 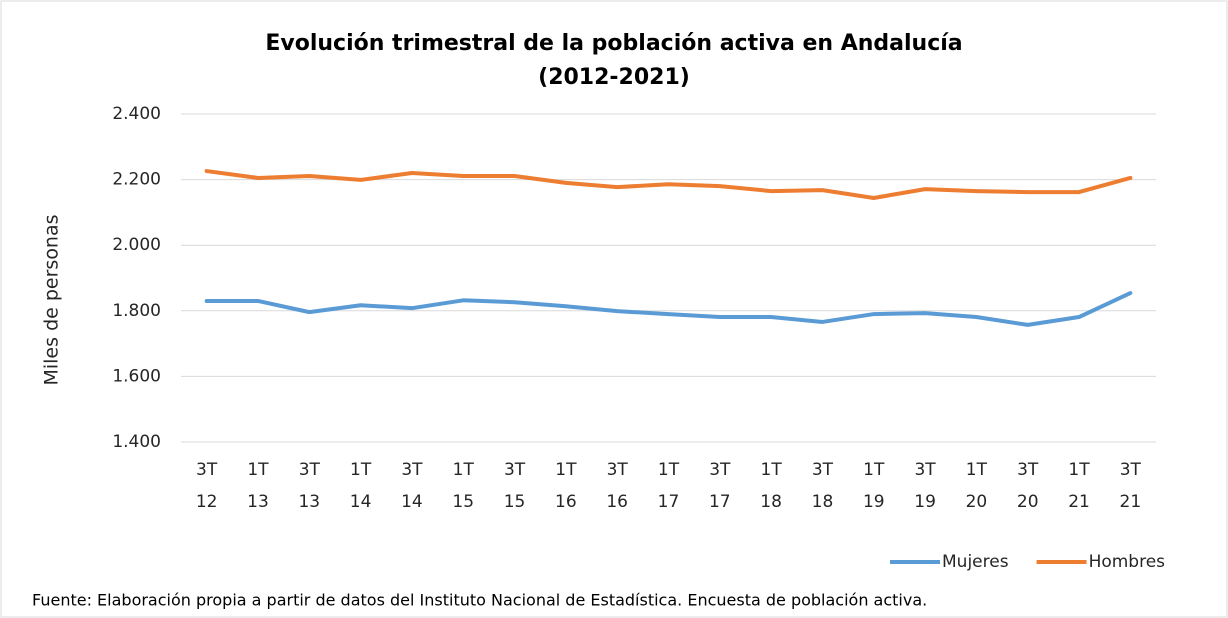 What do you see at coordinates (515, 486) in the screenshot?
I see `x-tick-label: 3T 15` at bounding box center [515, 486].